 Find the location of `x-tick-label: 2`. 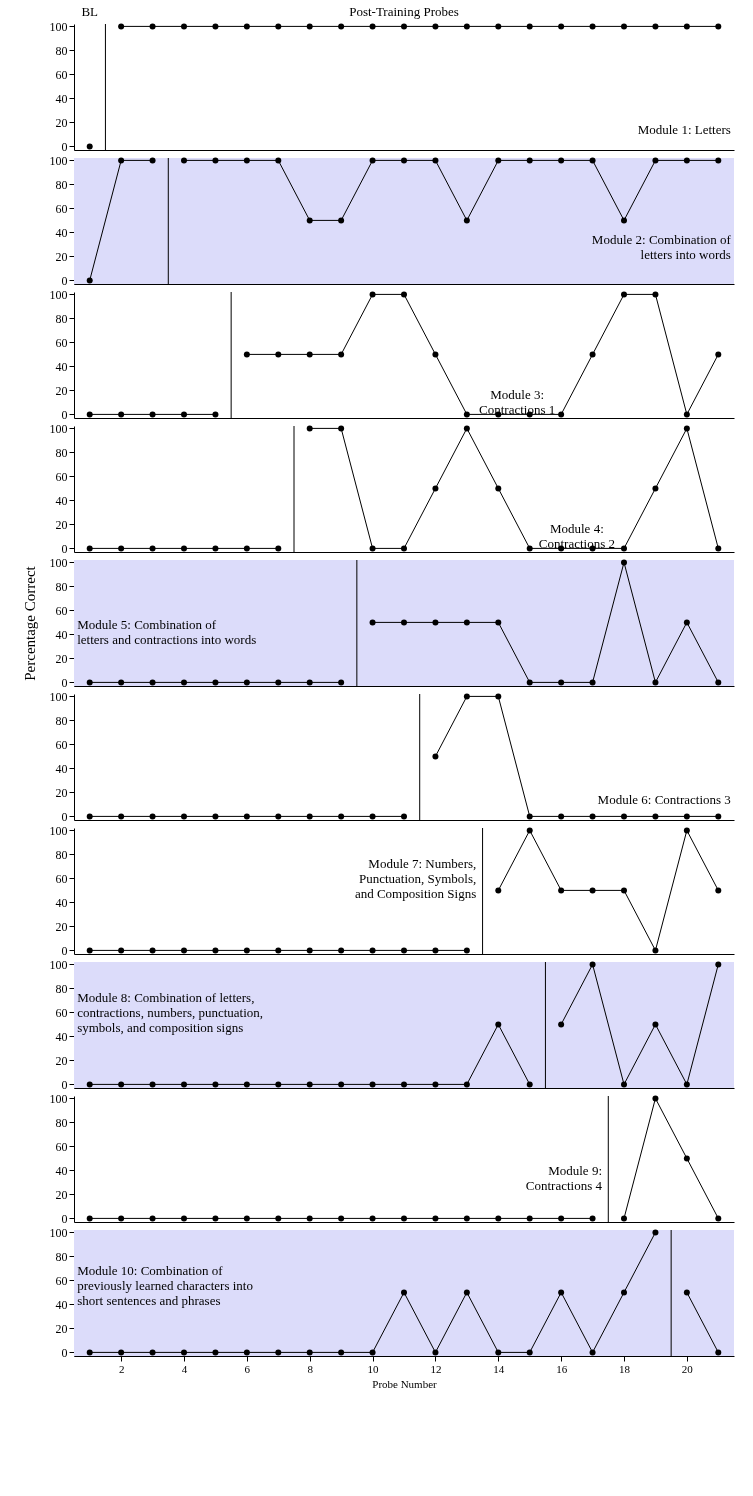

x-tick-label: 2 is located at coordinates (121, 1368).